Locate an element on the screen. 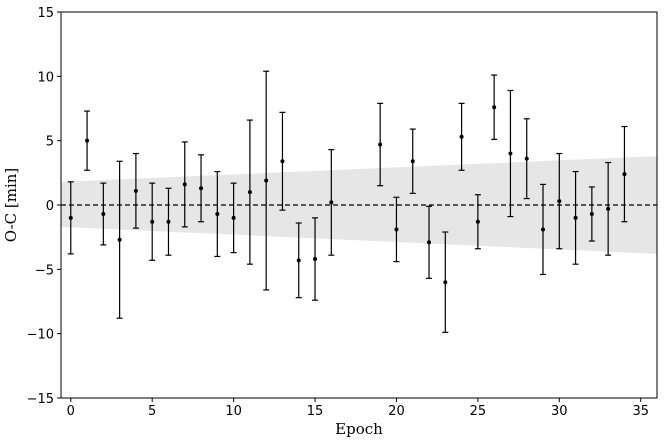 This screenshot has width=665, height=446. x-tick-label: 0 is located at coordinates (71, 411).